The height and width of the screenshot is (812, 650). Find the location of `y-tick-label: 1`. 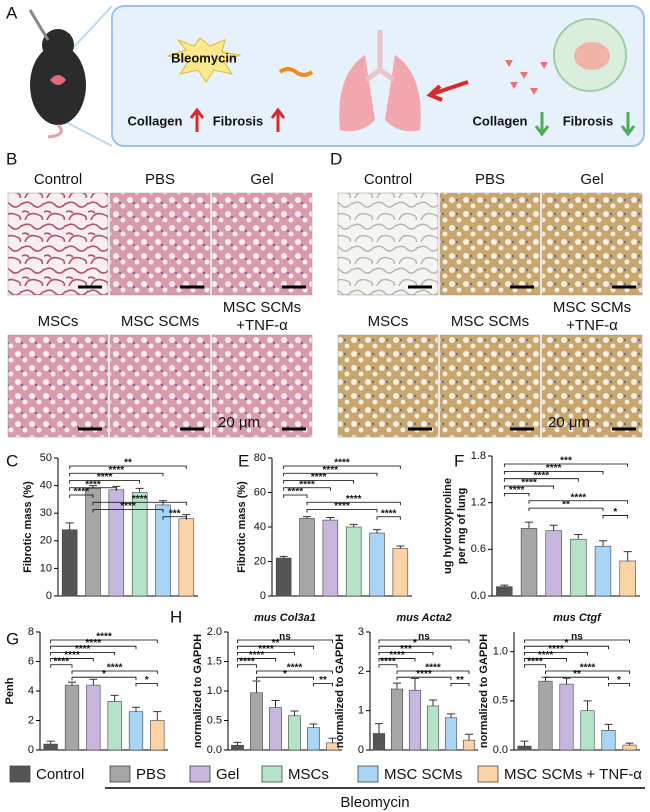

y-tick-label: 1 is located at coordinates (361, 711).